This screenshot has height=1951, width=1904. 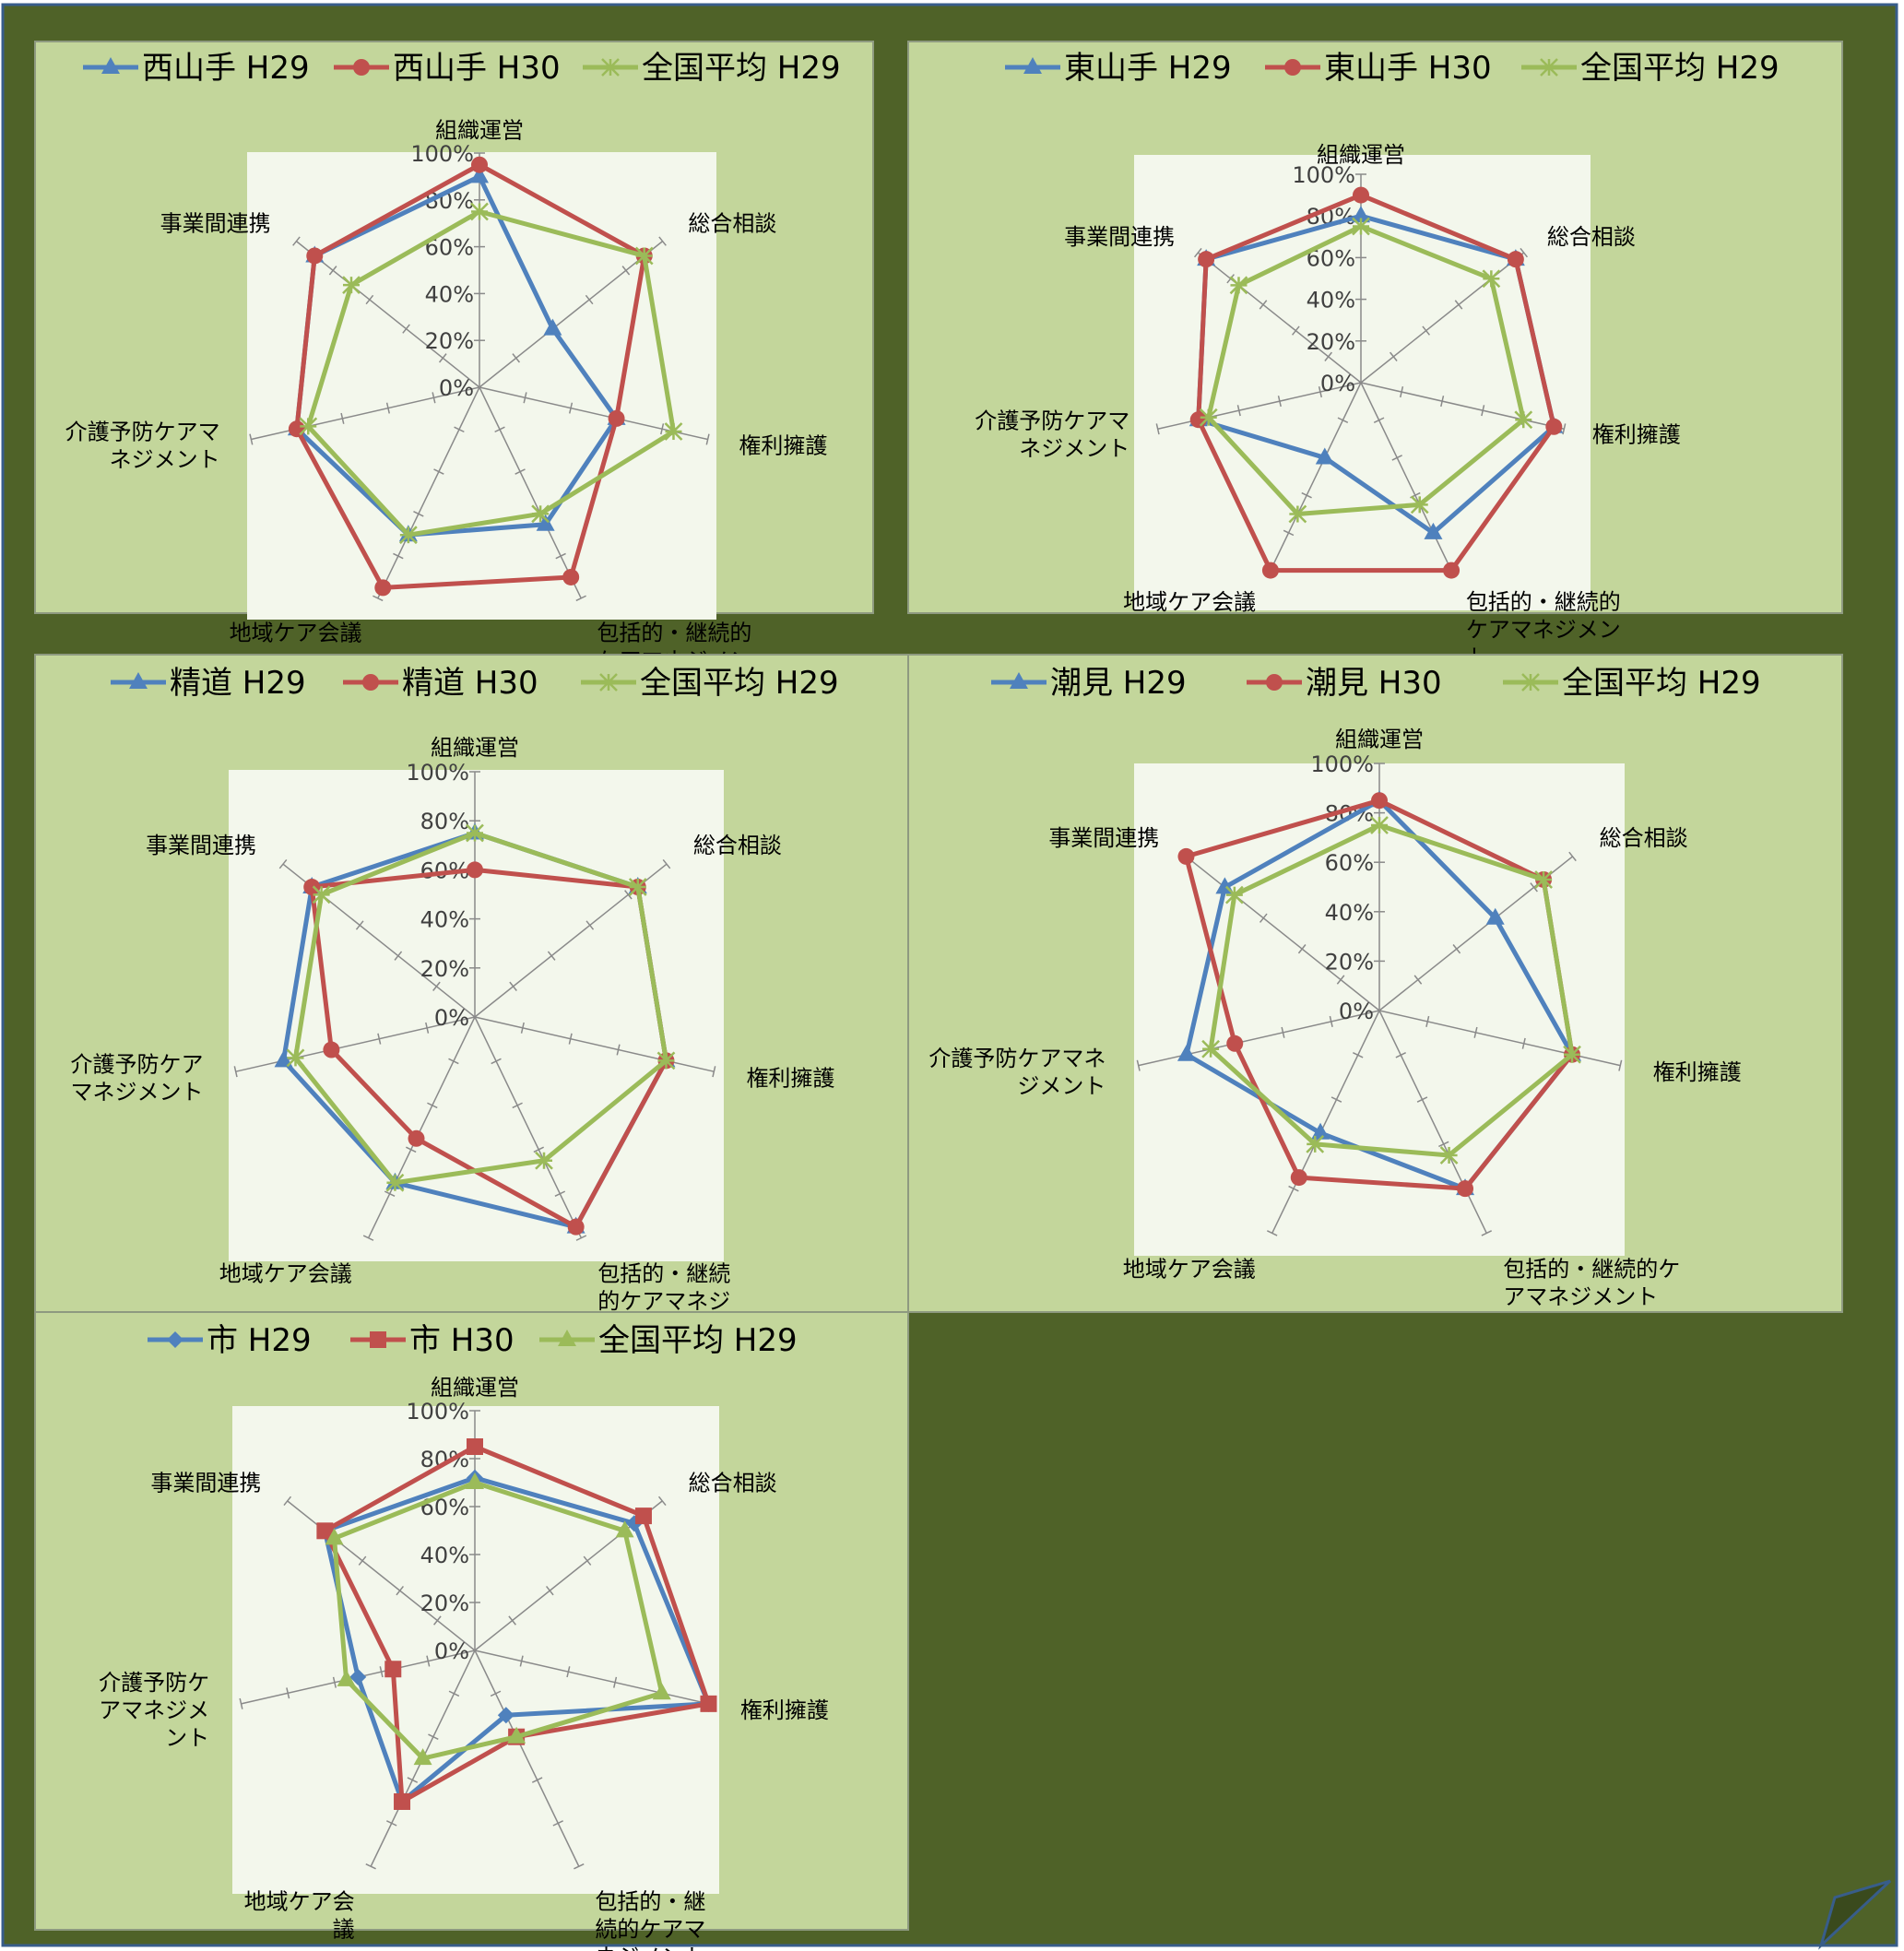 What do you see at coordinates (1543, 630) in the screenshot?
I see `axis-label-line: ケアマネジメン` at bounding box center [1543, 630].